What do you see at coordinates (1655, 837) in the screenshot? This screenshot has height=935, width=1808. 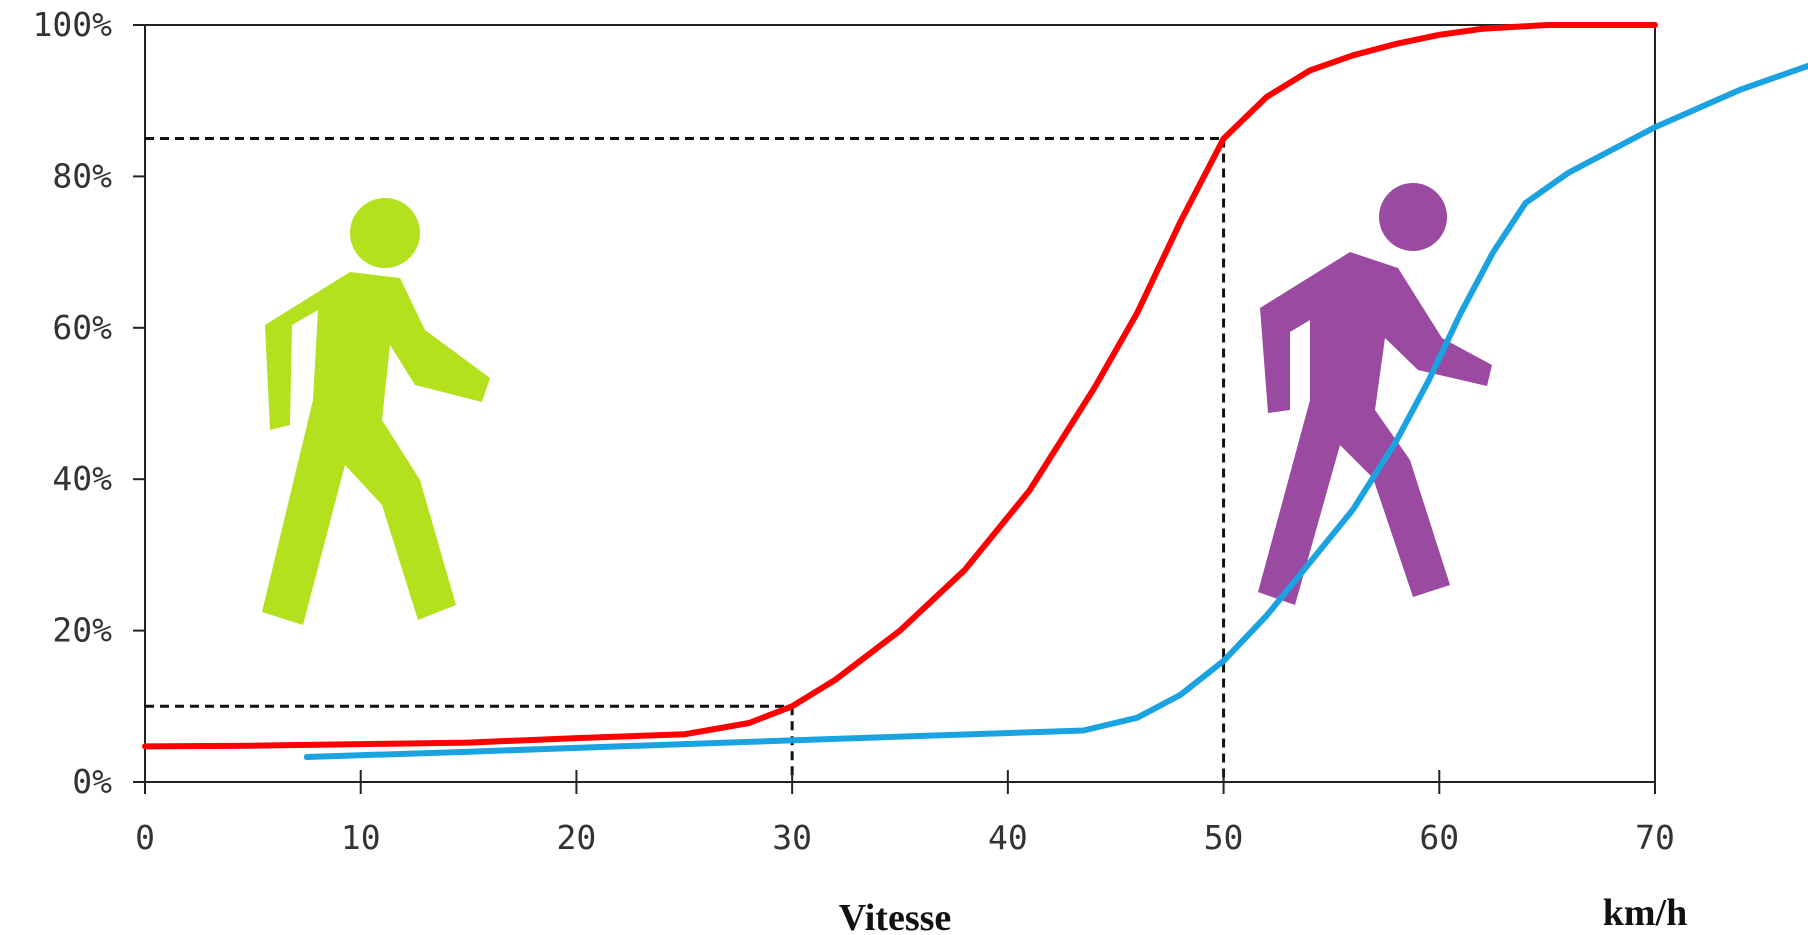 I see `x-tick-label: 70` at bounding box center [1655, 837].